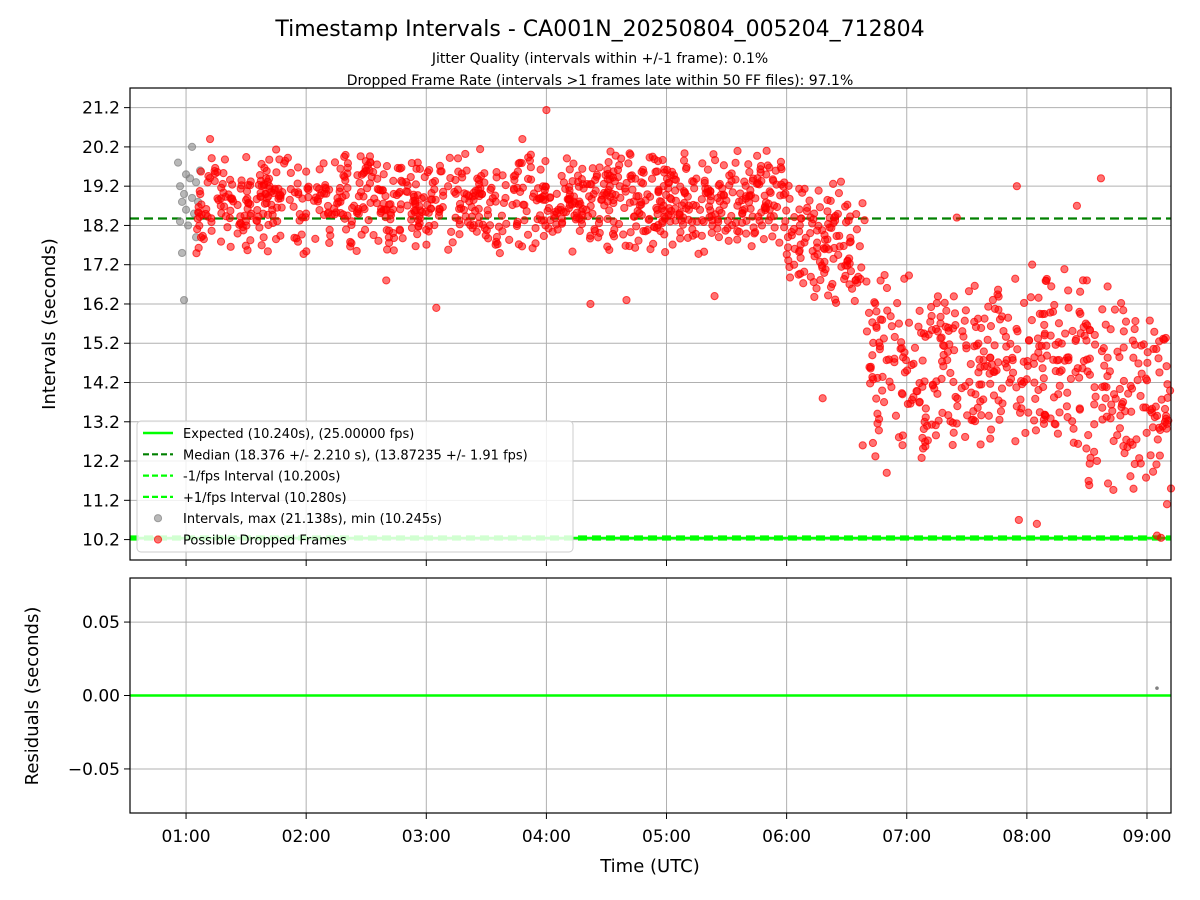  I want to click on top-y-tick-label: 13.2, so click(101, 423).